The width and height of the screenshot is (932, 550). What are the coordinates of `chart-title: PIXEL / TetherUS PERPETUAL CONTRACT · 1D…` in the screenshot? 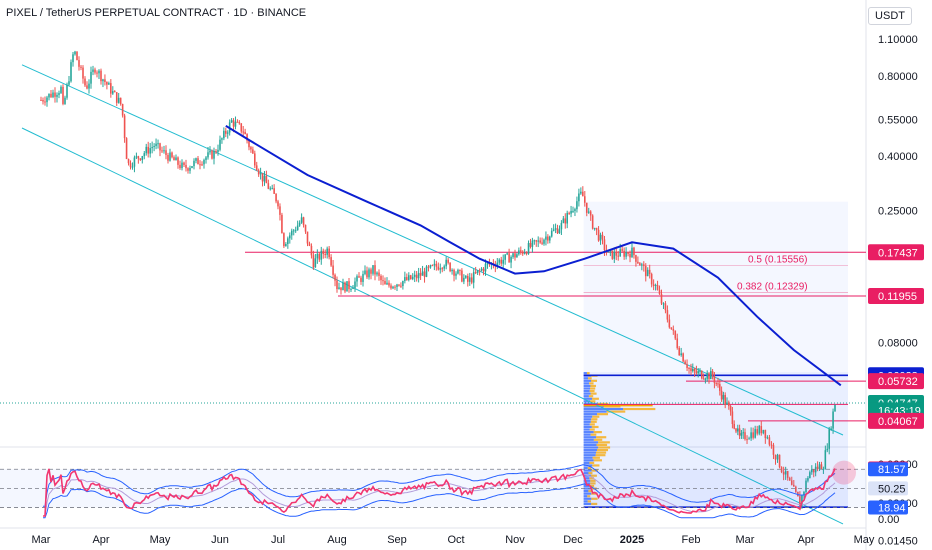 It's located at (156, 13).